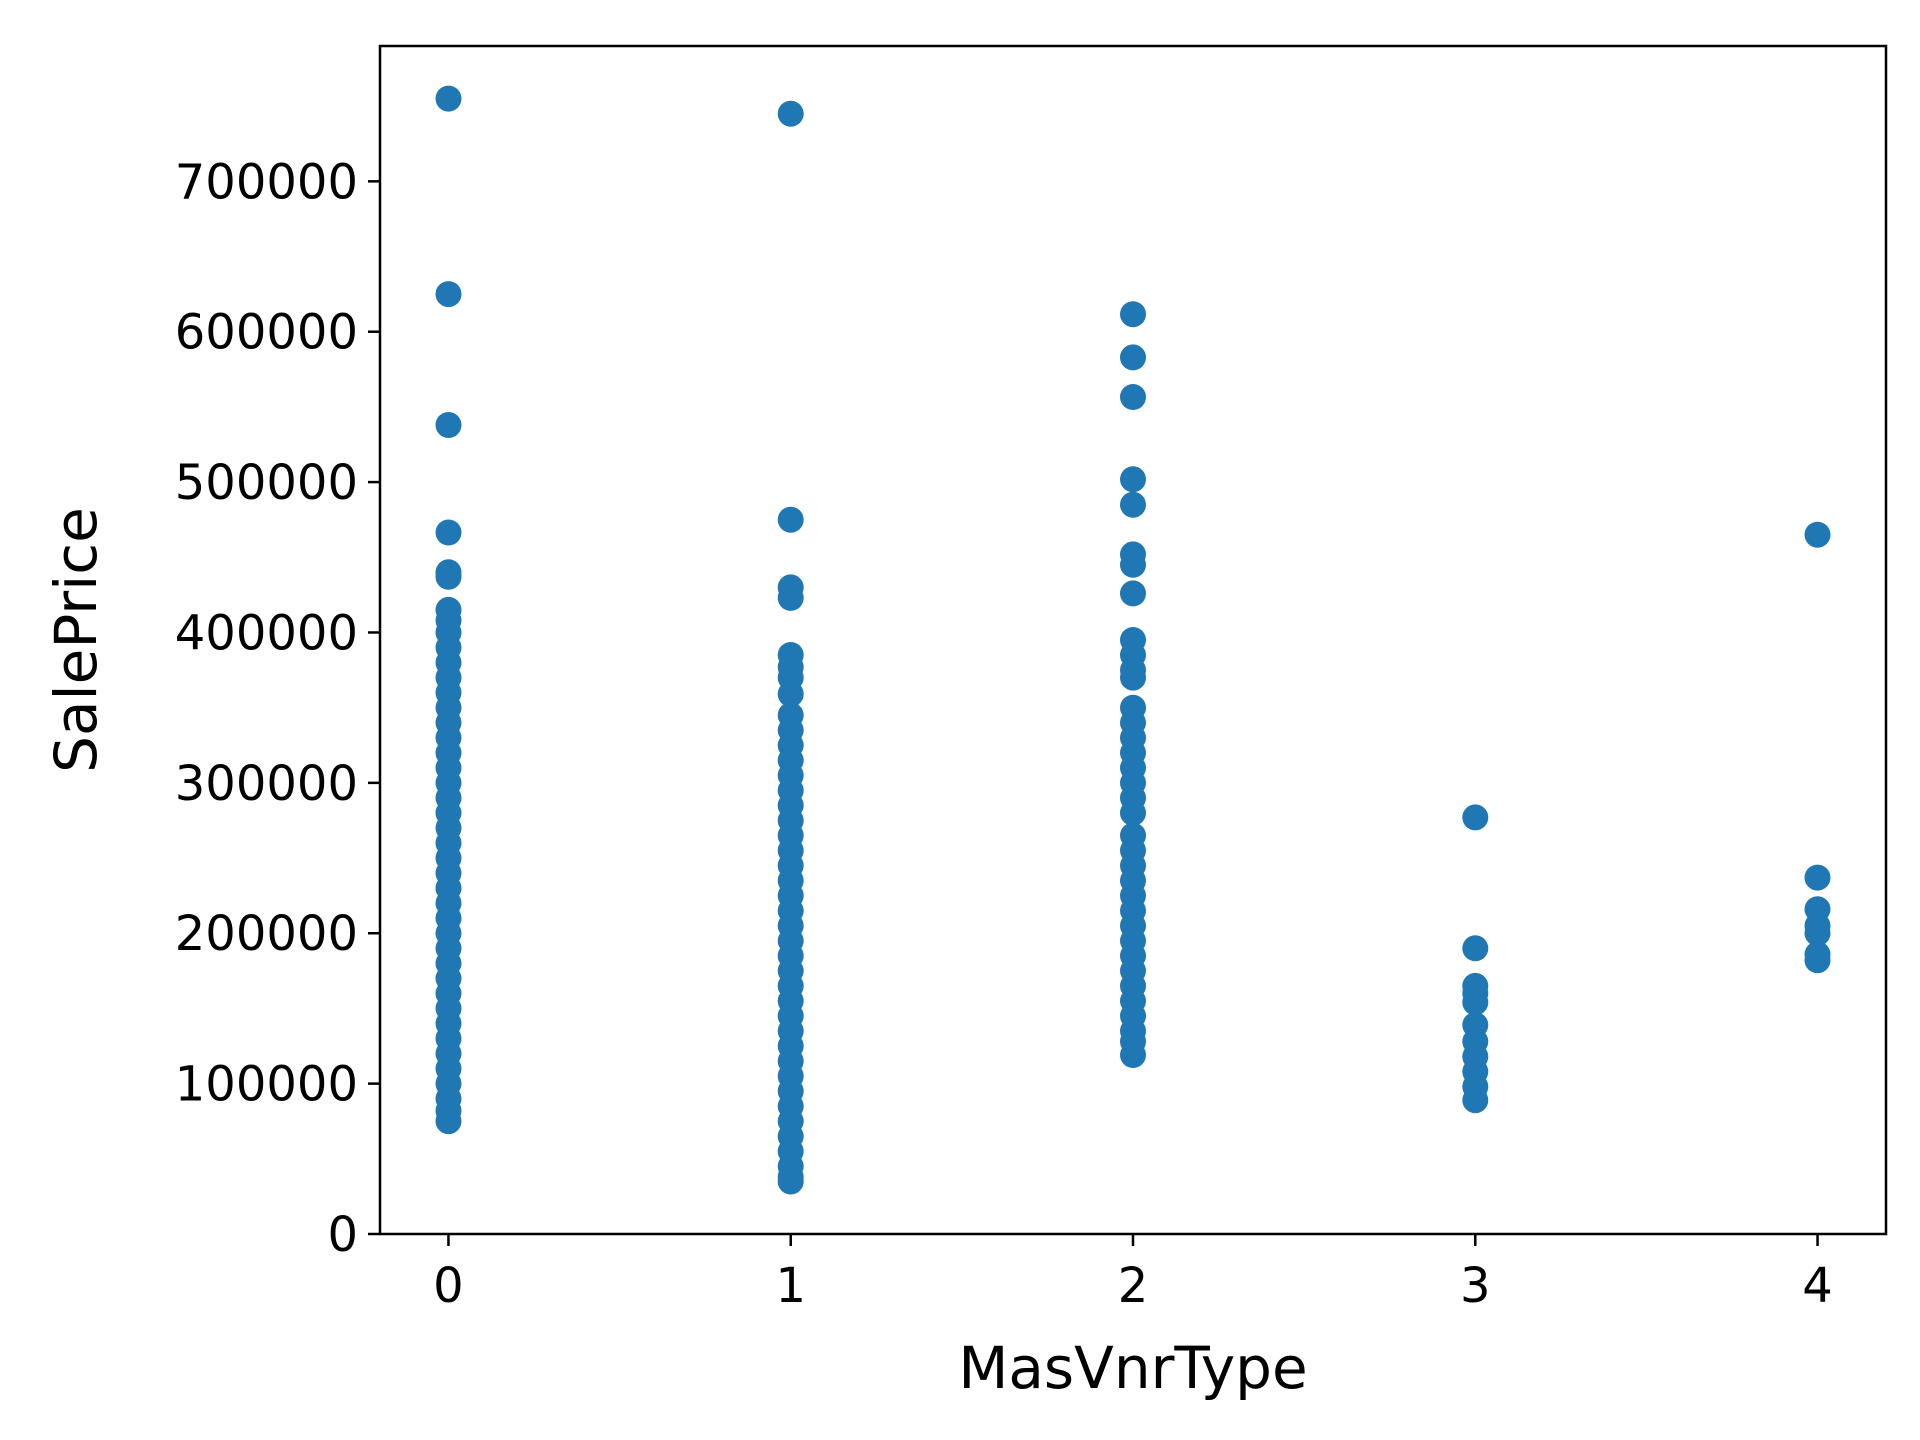  I want to click on x-tick-label: 3, so click(1475, 1286).